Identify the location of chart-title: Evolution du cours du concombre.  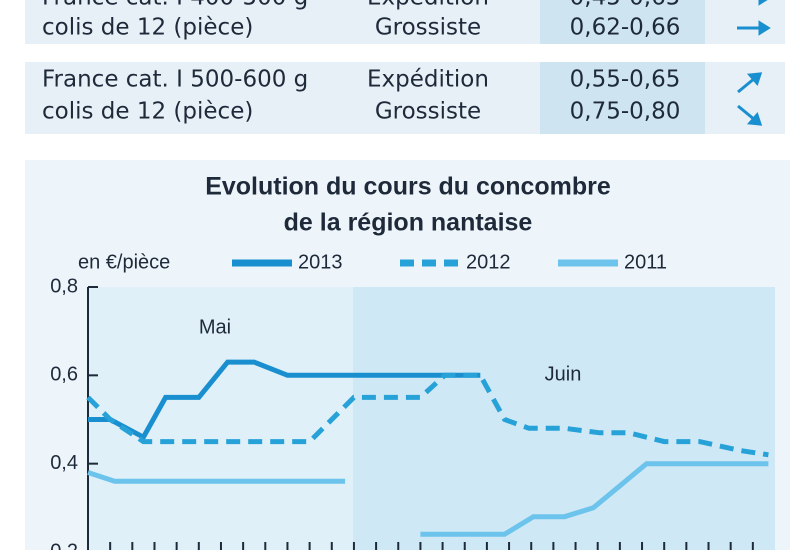
(408, 187).